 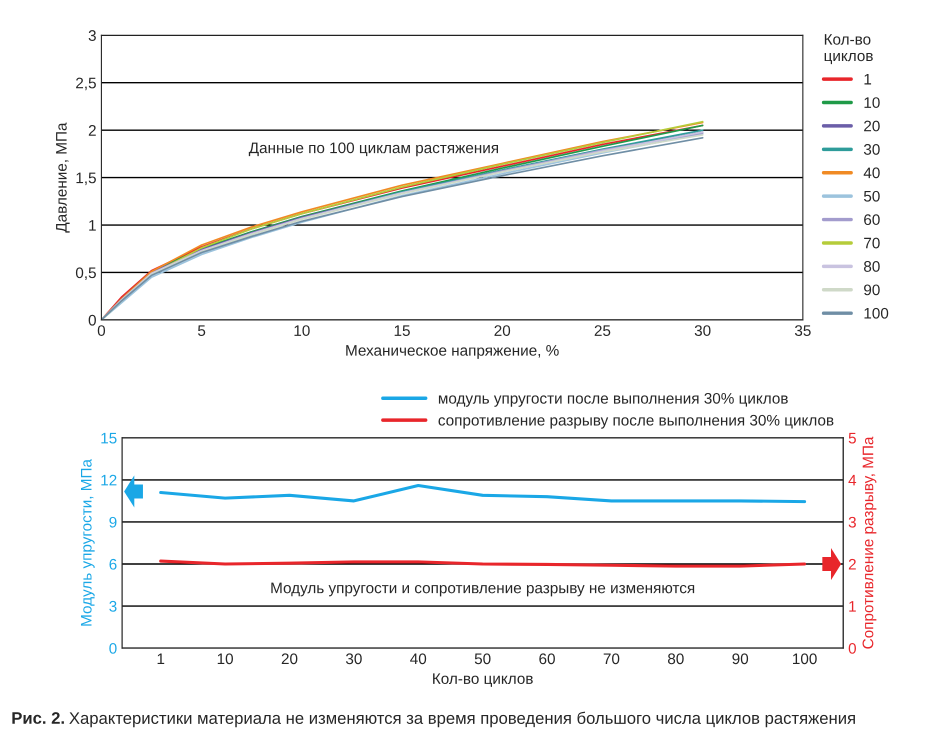 I want to click on y2-axis-title: Сопротивление разрыву, МПа, so click(x=869, y=542).